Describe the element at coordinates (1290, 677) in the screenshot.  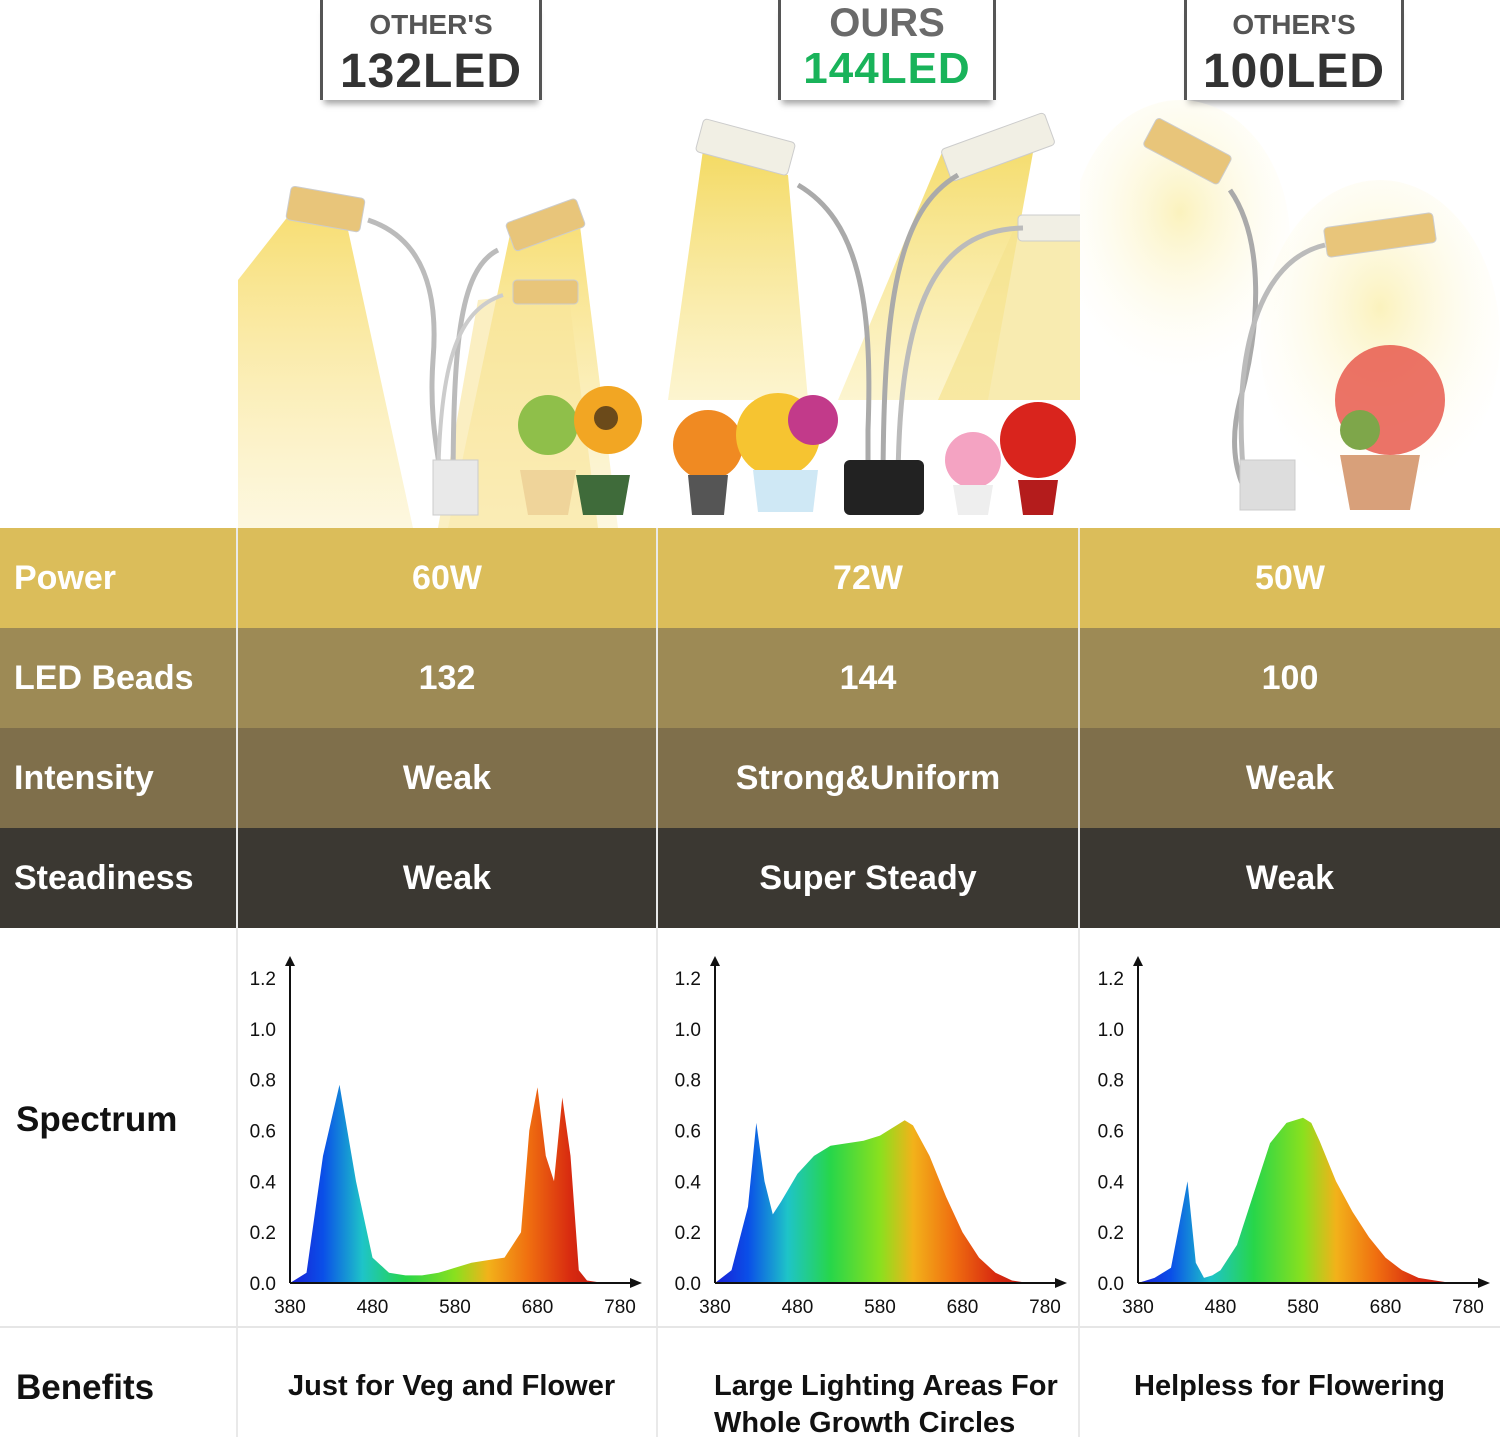
I see `beads-value-100: 100` at that location.